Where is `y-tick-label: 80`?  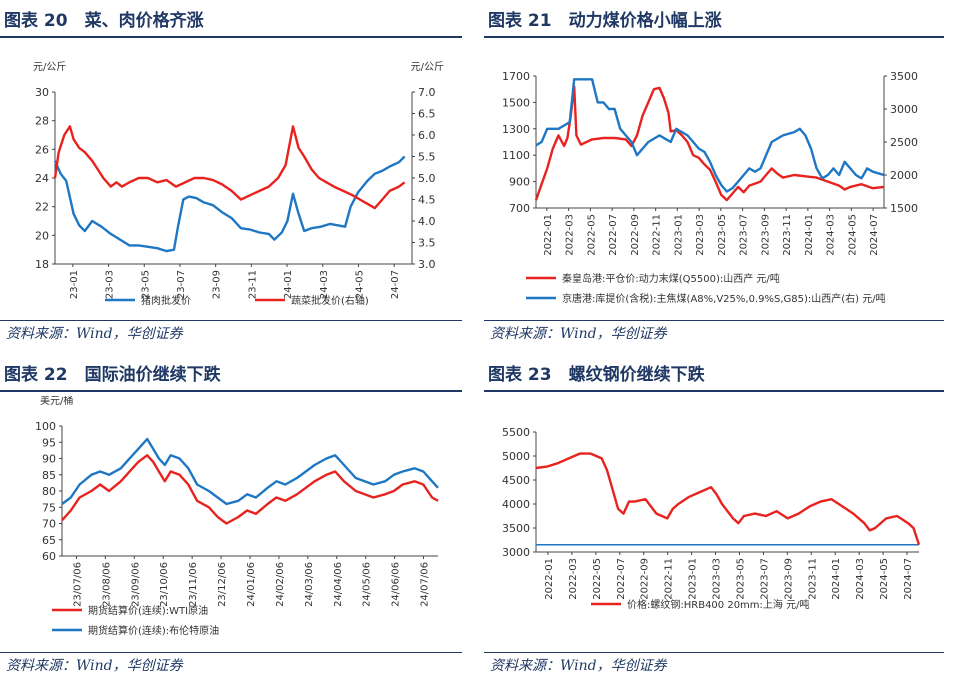
y-tick-label: 80 is located at coordinates (49, 491).